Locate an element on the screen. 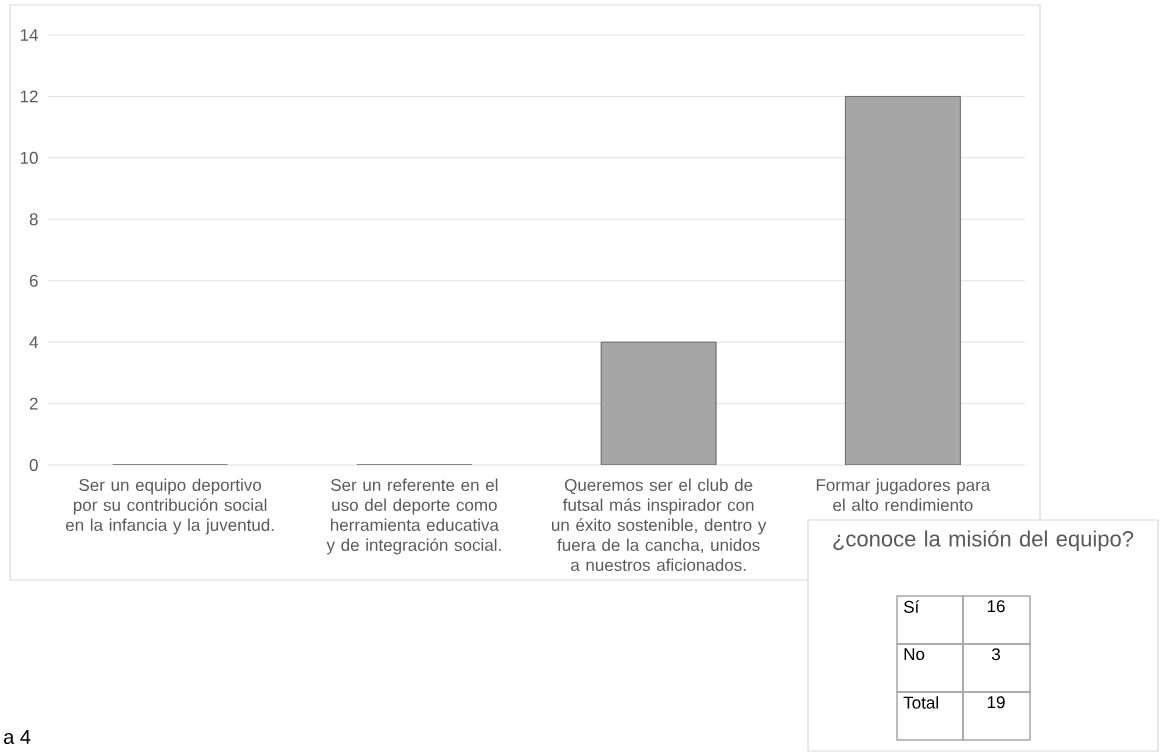 Image resolution: width=1166 pixels, height=752 pixels. y-tick-label: 4 is located at coordinates (33, 342).